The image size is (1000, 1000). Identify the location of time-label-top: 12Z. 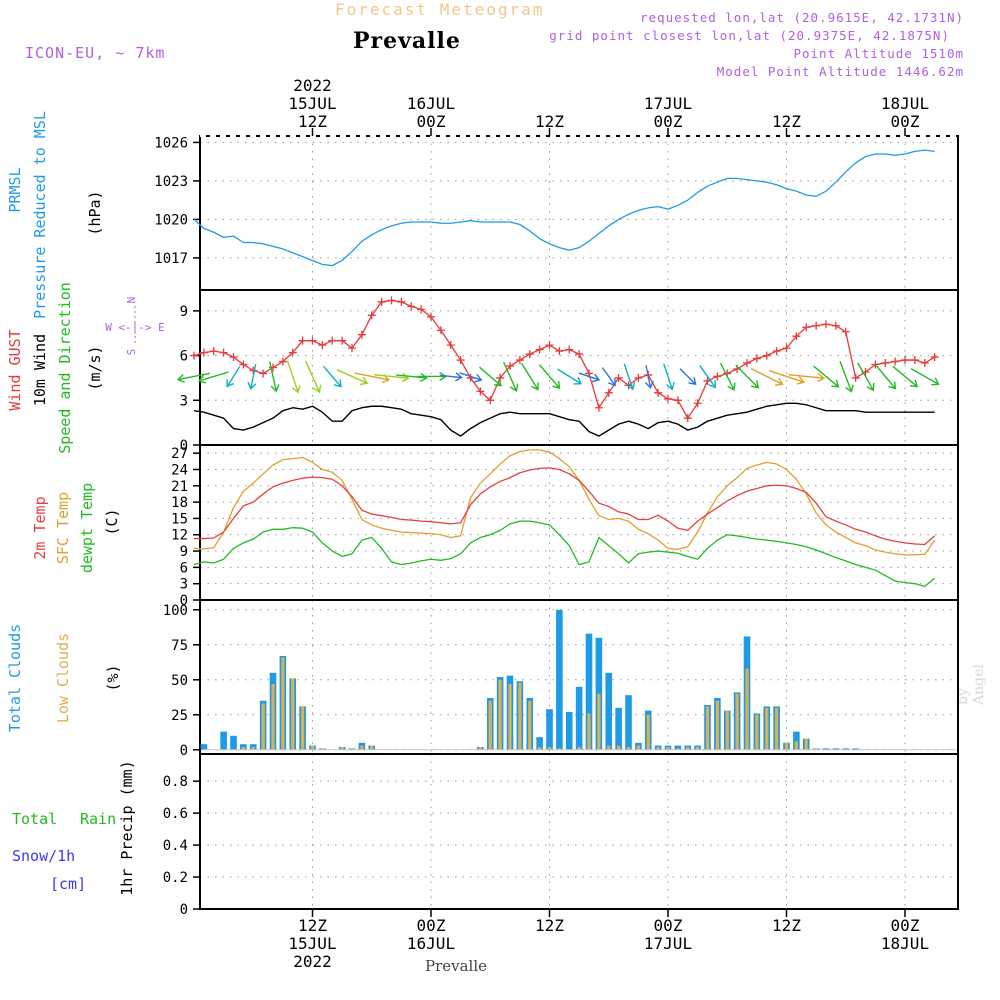
(549, 121).